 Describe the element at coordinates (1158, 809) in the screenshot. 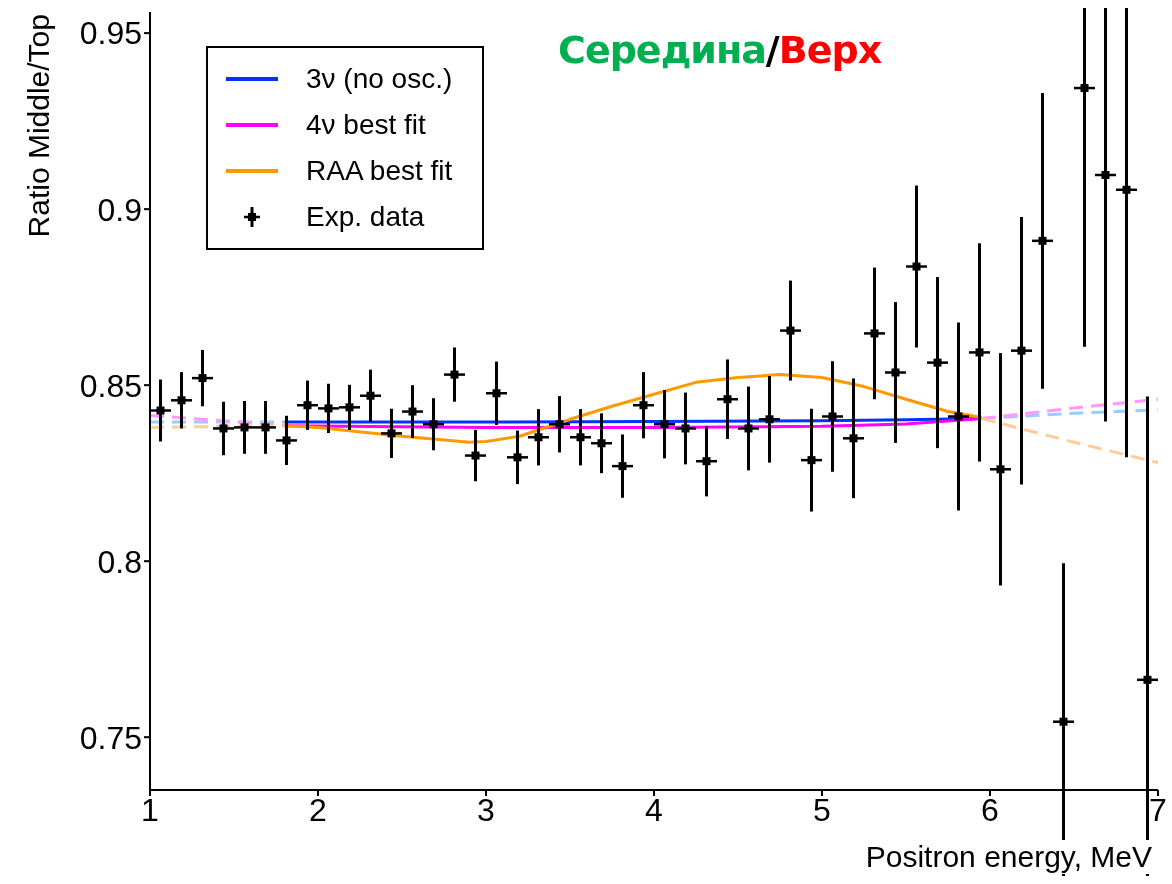

I see `x-tick-label: 7` at that location.